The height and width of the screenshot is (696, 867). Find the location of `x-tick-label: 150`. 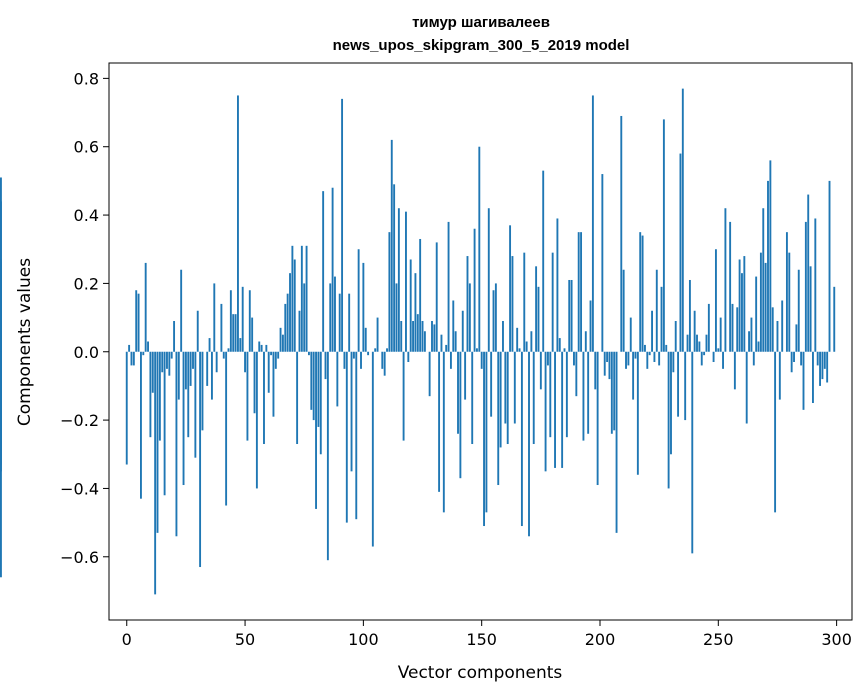

x-tick-label: 150 is located at coordinates (481, 639).